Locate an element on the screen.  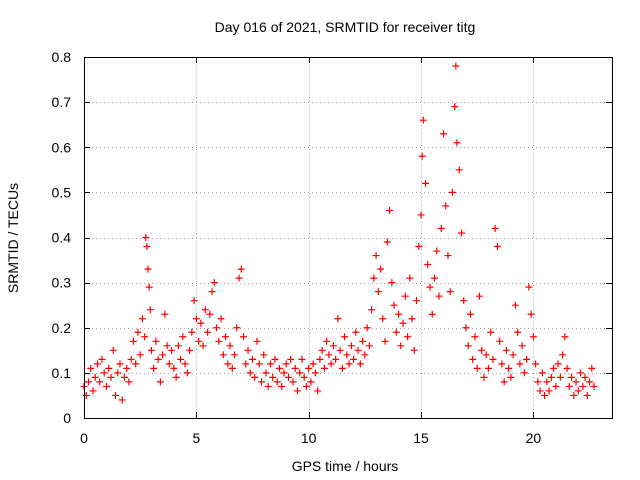
x-tick-label: 10 is located at coordinates (309, 438).